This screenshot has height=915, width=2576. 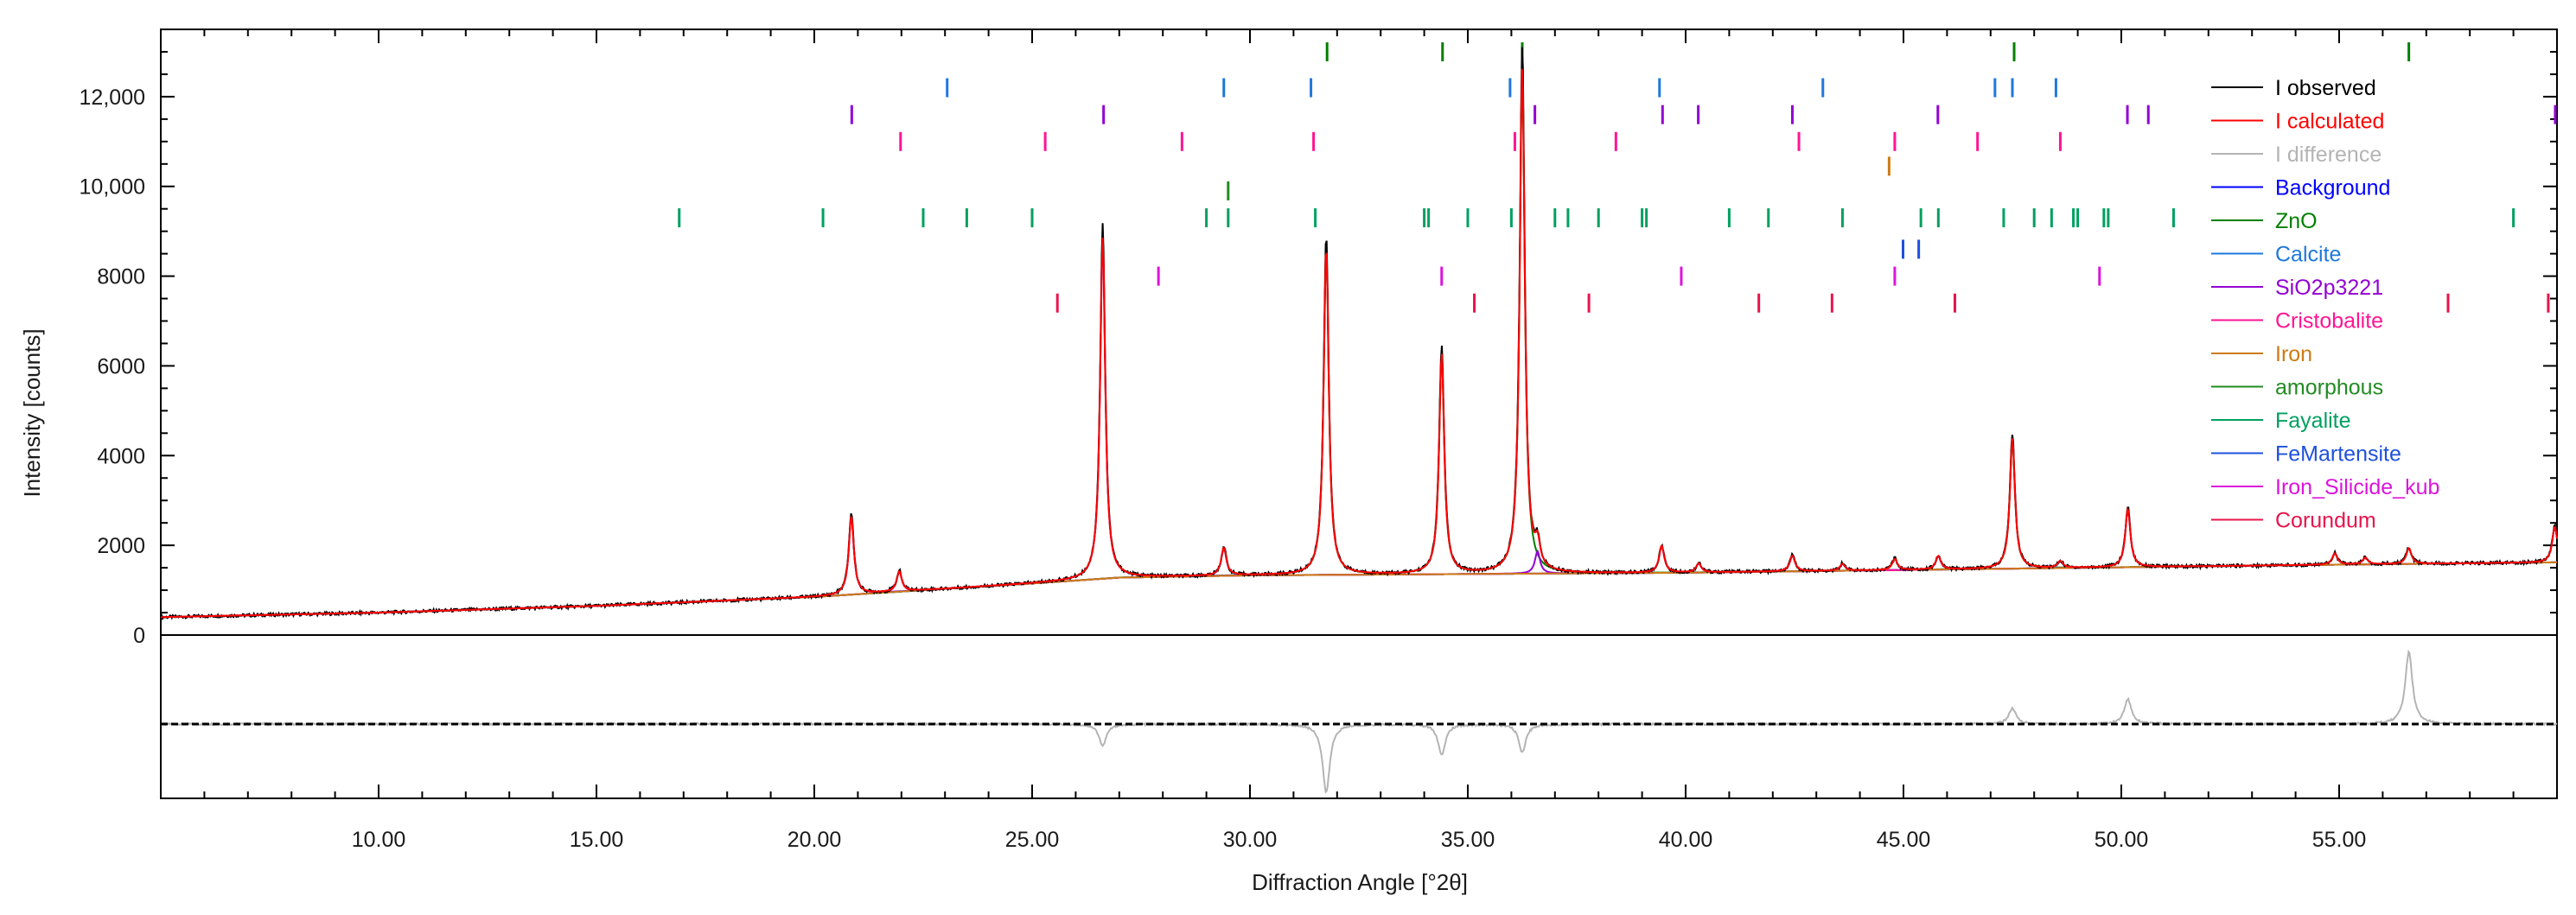 I want to click on difference-curve, so click(x=1359, y=722).